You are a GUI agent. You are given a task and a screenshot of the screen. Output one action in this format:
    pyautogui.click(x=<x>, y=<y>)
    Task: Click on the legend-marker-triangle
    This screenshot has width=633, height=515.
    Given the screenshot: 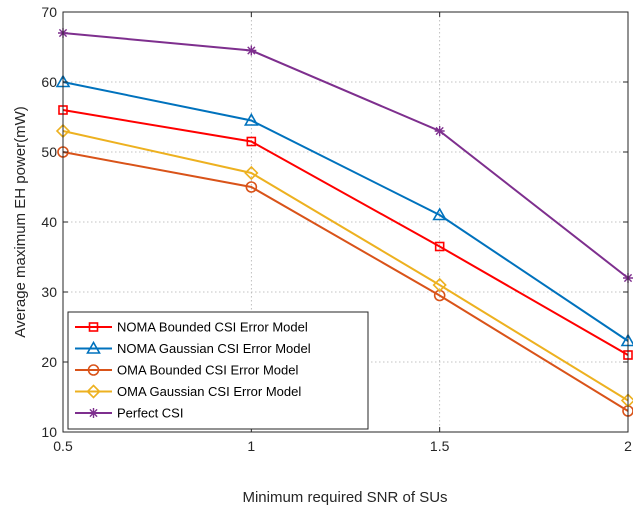 What is the action you would take?
    pyautogui.click(x=93, y=347)
    